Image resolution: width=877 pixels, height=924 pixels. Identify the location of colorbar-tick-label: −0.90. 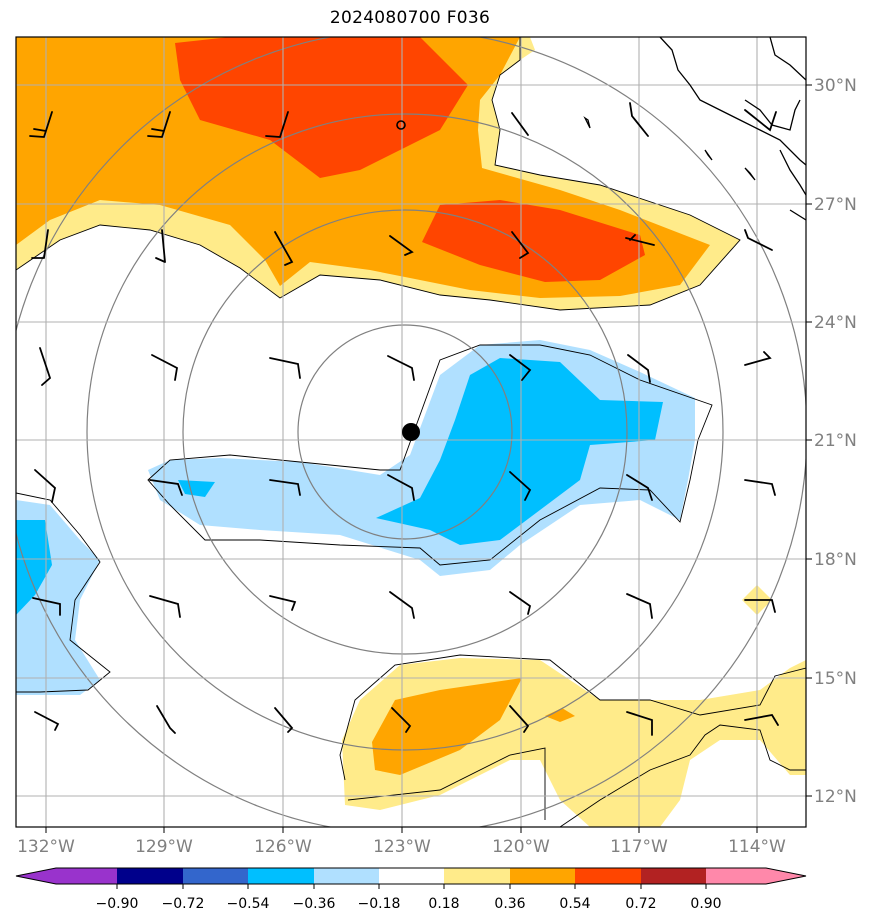
(117, 904).